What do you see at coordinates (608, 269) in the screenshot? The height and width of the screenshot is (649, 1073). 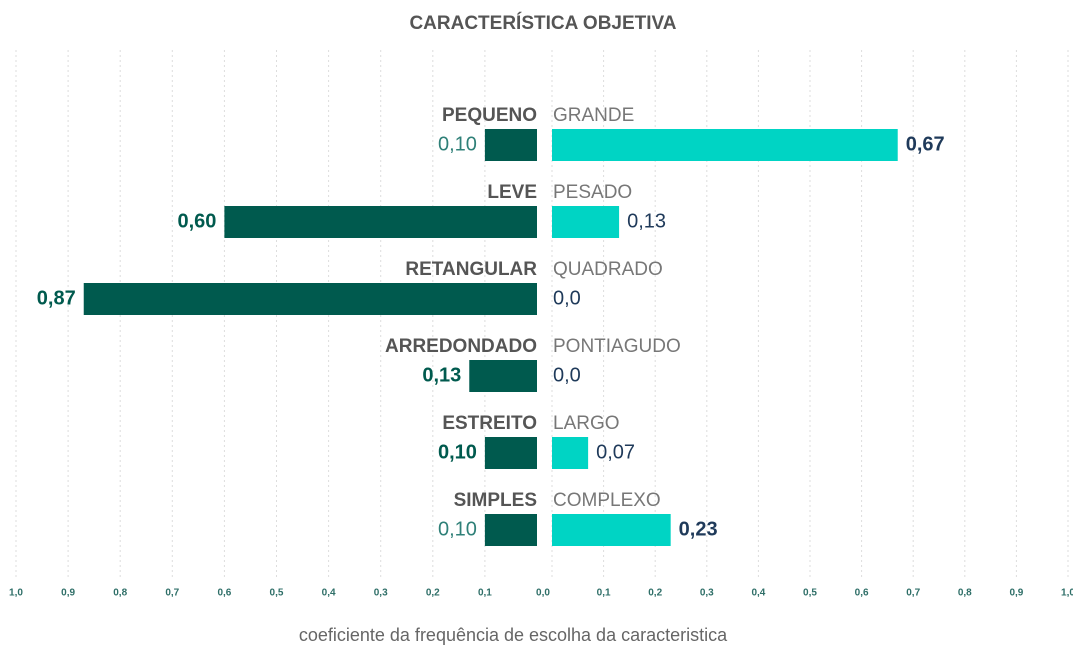 I see `right-category-label: QUADRADO` at bounding box center [608, 269].